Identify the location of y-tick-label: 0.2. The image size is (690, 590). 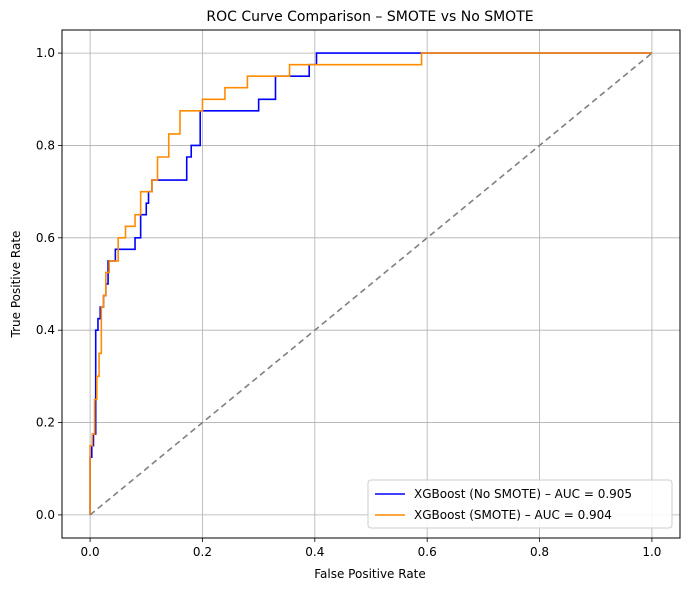
(45, 423).